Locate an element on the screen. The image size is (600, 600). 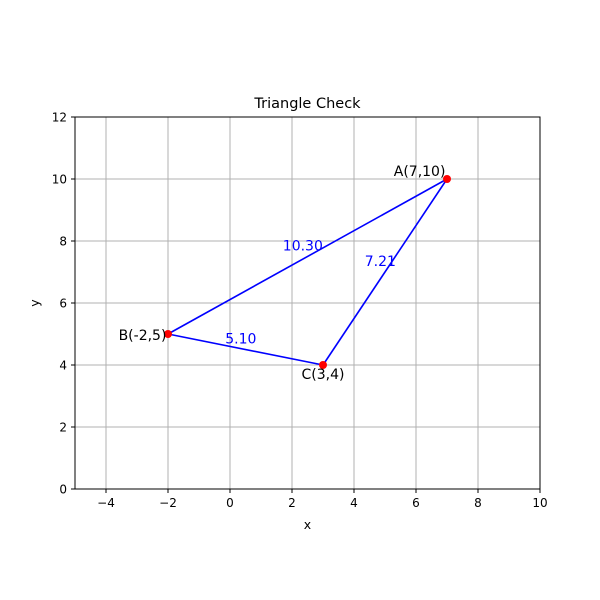
y-axis-label: y is located at coordinates (34, 303).